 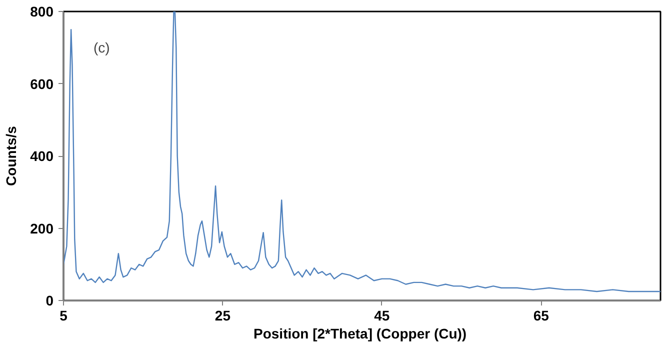 I want to click on x-tick-label: 25, so click(x=222, y=316).